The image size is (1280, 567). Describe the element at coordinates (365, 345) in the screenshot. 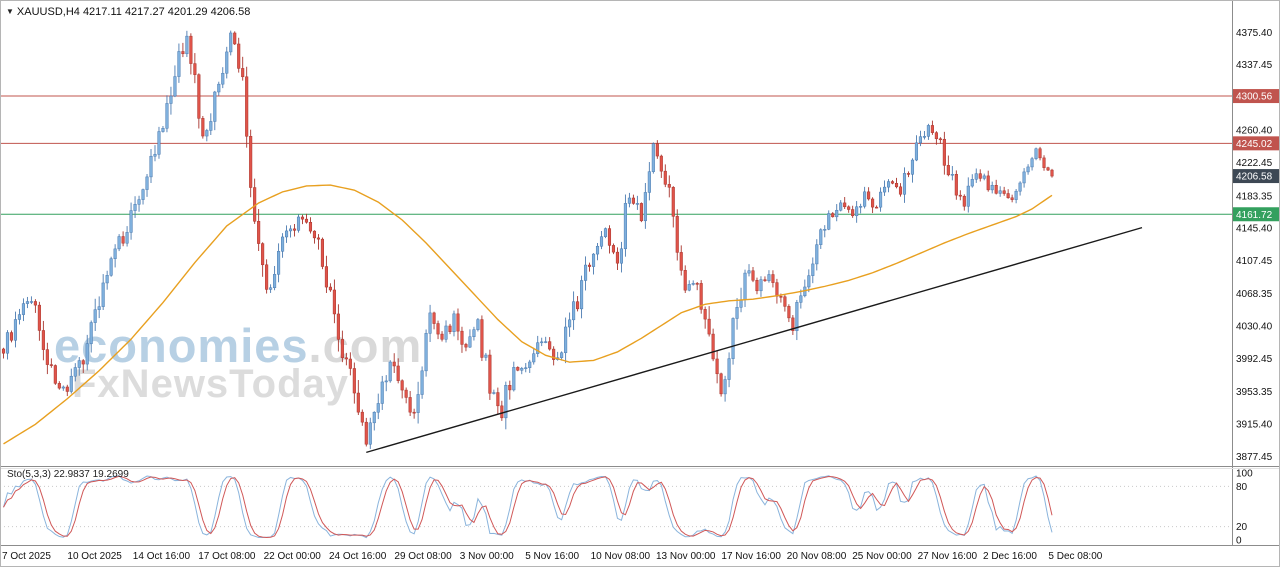

I see `watermark-brand-suffix: .com` at that location.